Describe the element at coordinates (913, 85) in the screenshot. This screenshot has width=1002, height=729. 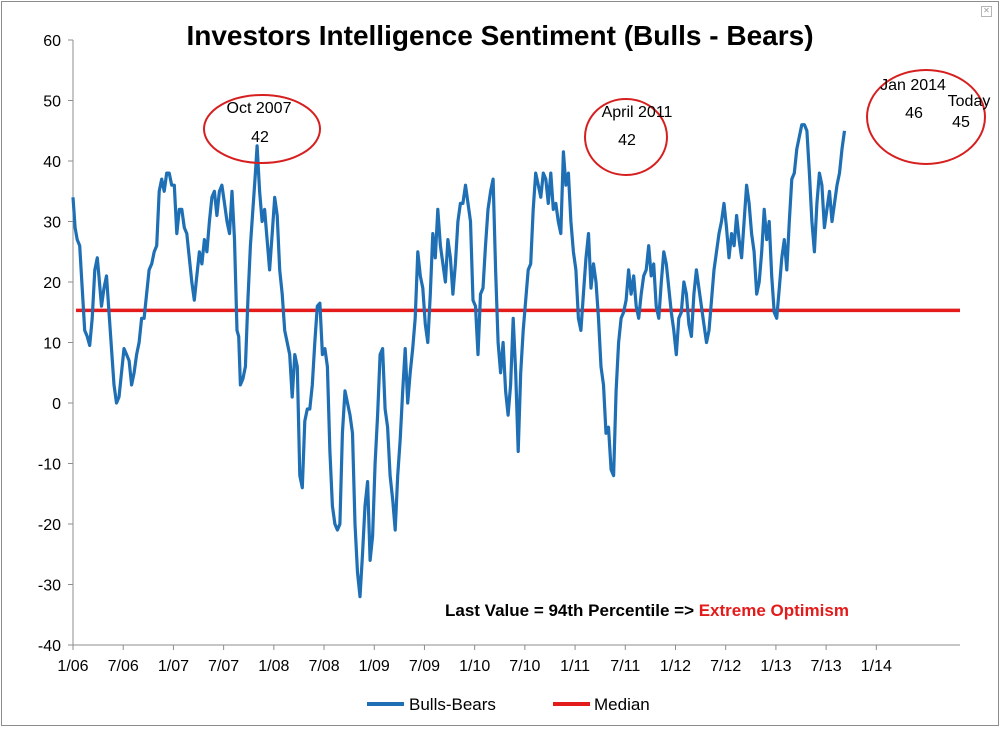
I see `annotation-label-jan-2014: Jan 2014` at that location.